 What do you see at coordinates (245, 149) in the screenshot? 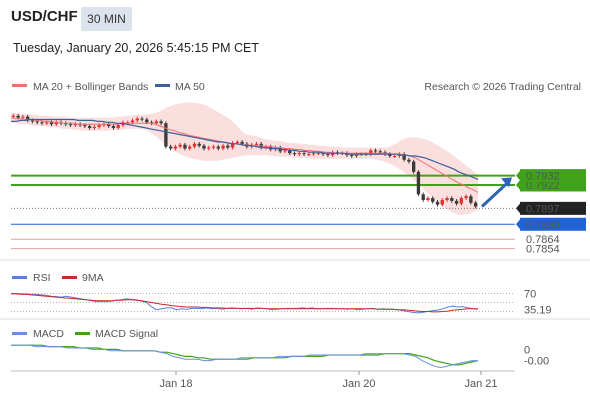
I see `ma50-line` at bounding box center [245, 149].